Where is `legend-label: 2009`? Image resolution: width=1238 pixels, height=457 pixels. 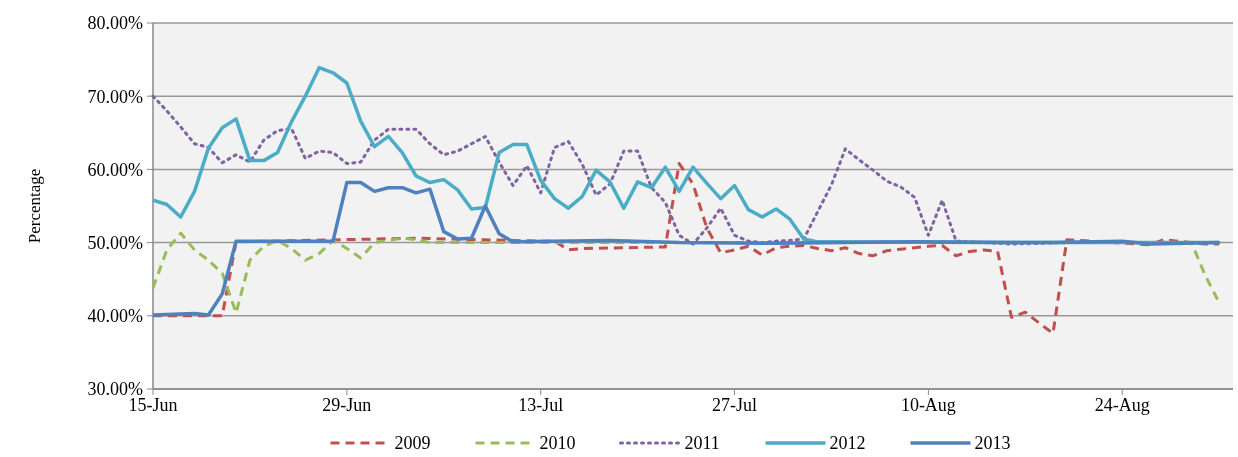 legend-label: 2009 is located at coordinates (412, 443).